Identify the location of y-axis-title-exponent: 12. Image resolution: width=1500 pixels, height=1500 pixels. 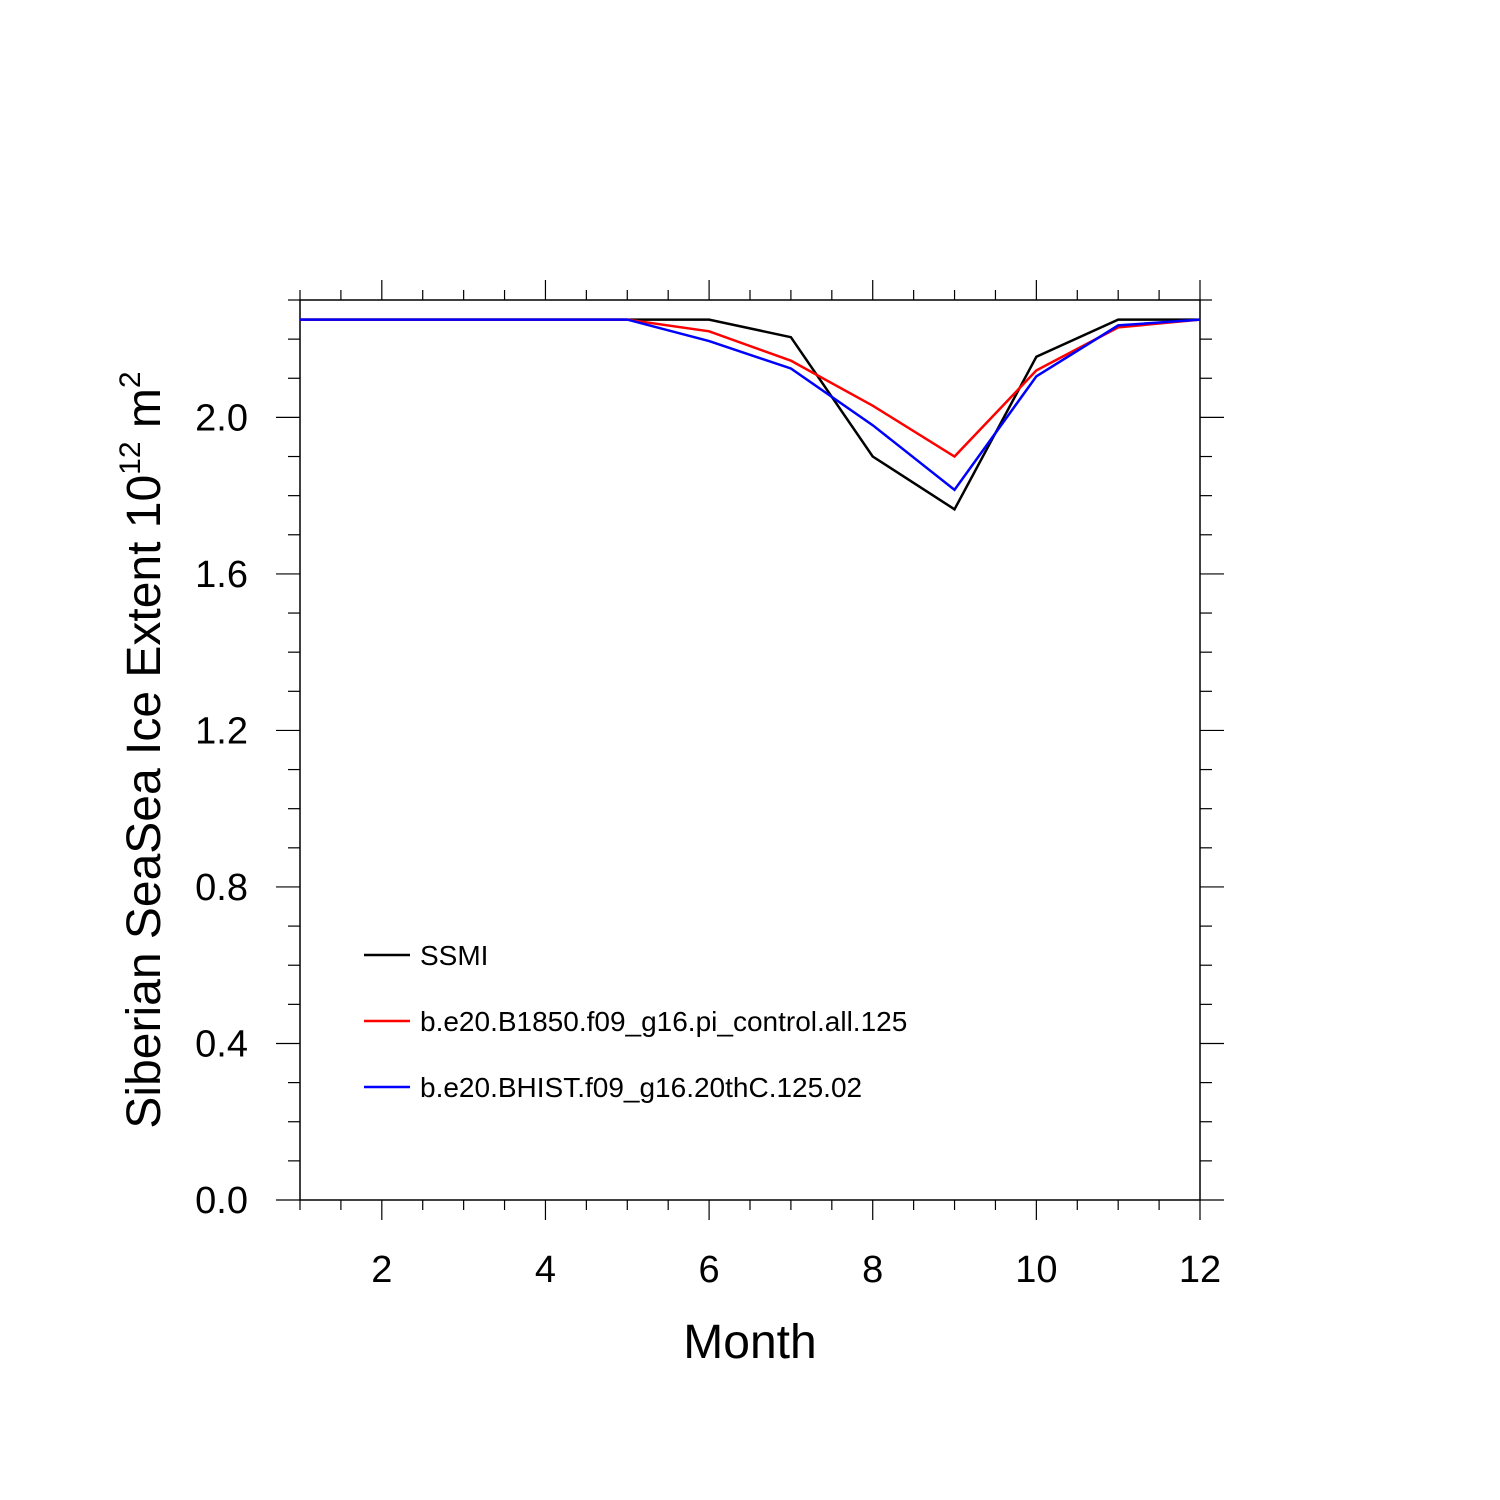
(130, 457).